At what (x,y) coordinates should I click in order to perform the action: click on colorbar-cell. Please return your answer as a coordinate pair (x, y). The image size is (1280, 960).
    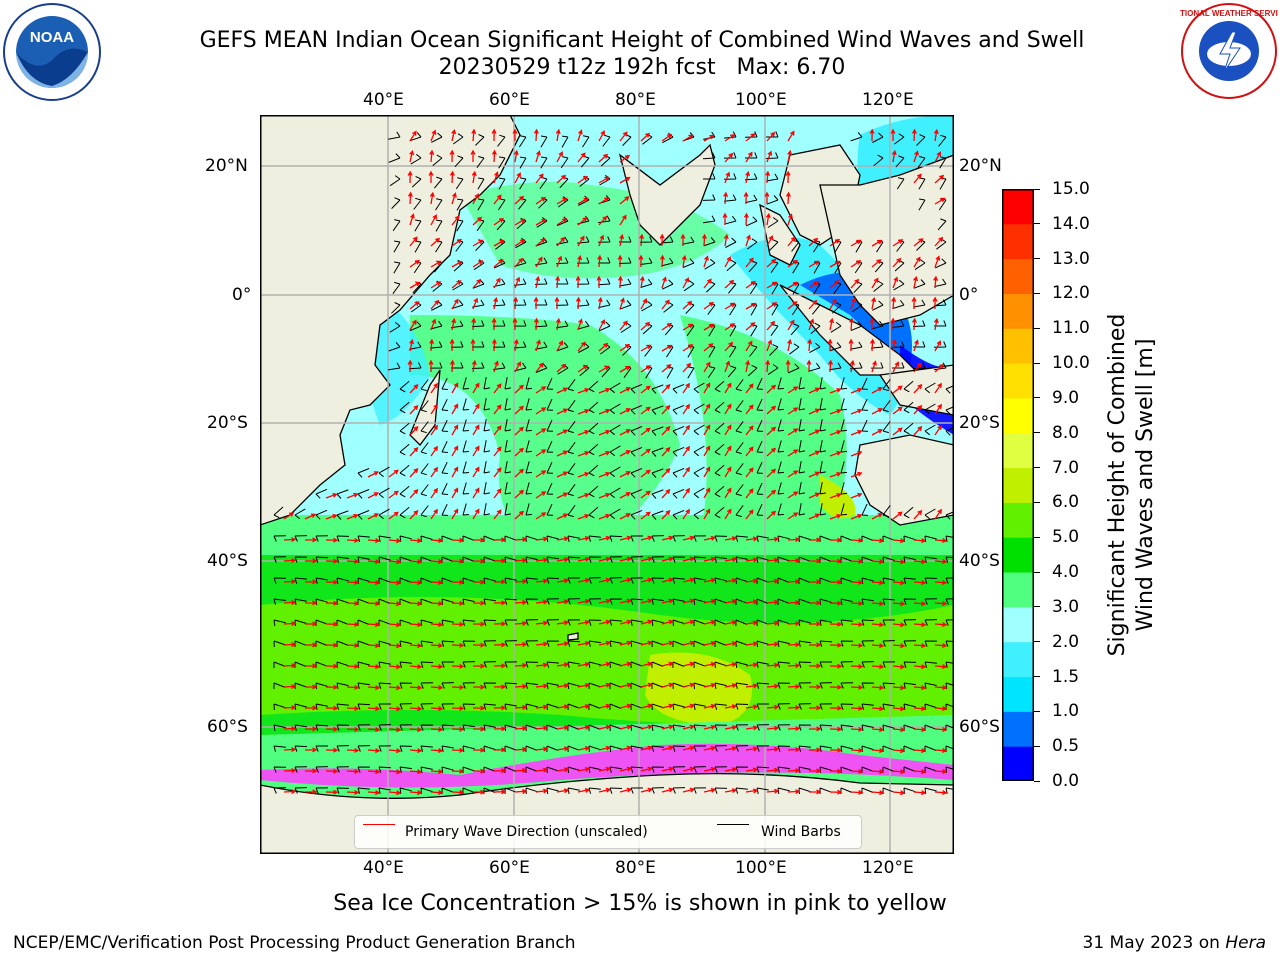
    Looking at the image, I should click on (1018, 485).